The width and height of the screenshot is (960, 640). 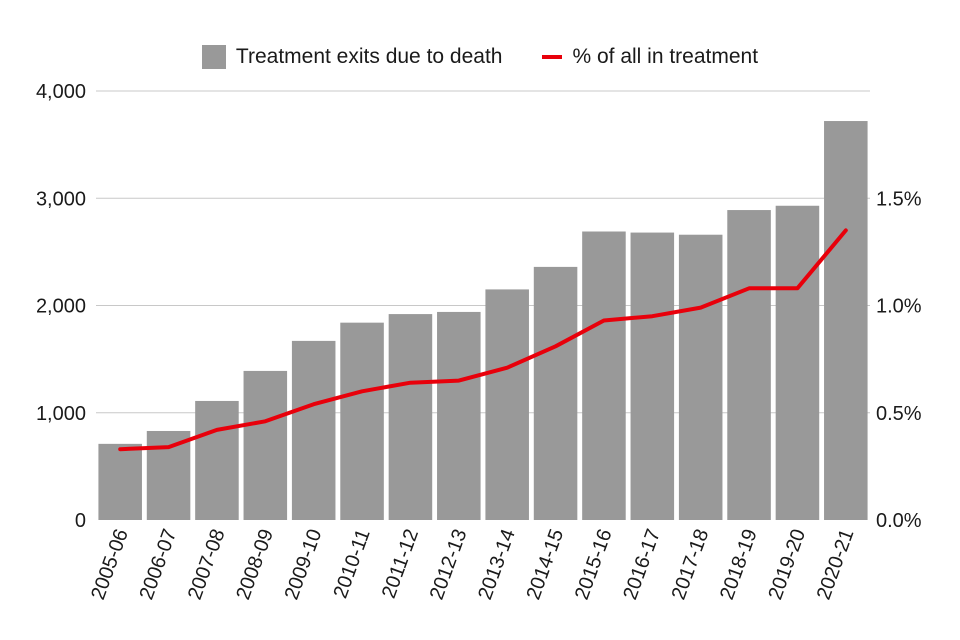 I want to click on y2-tick-label: 0.5%, so click(x=899, y=414).